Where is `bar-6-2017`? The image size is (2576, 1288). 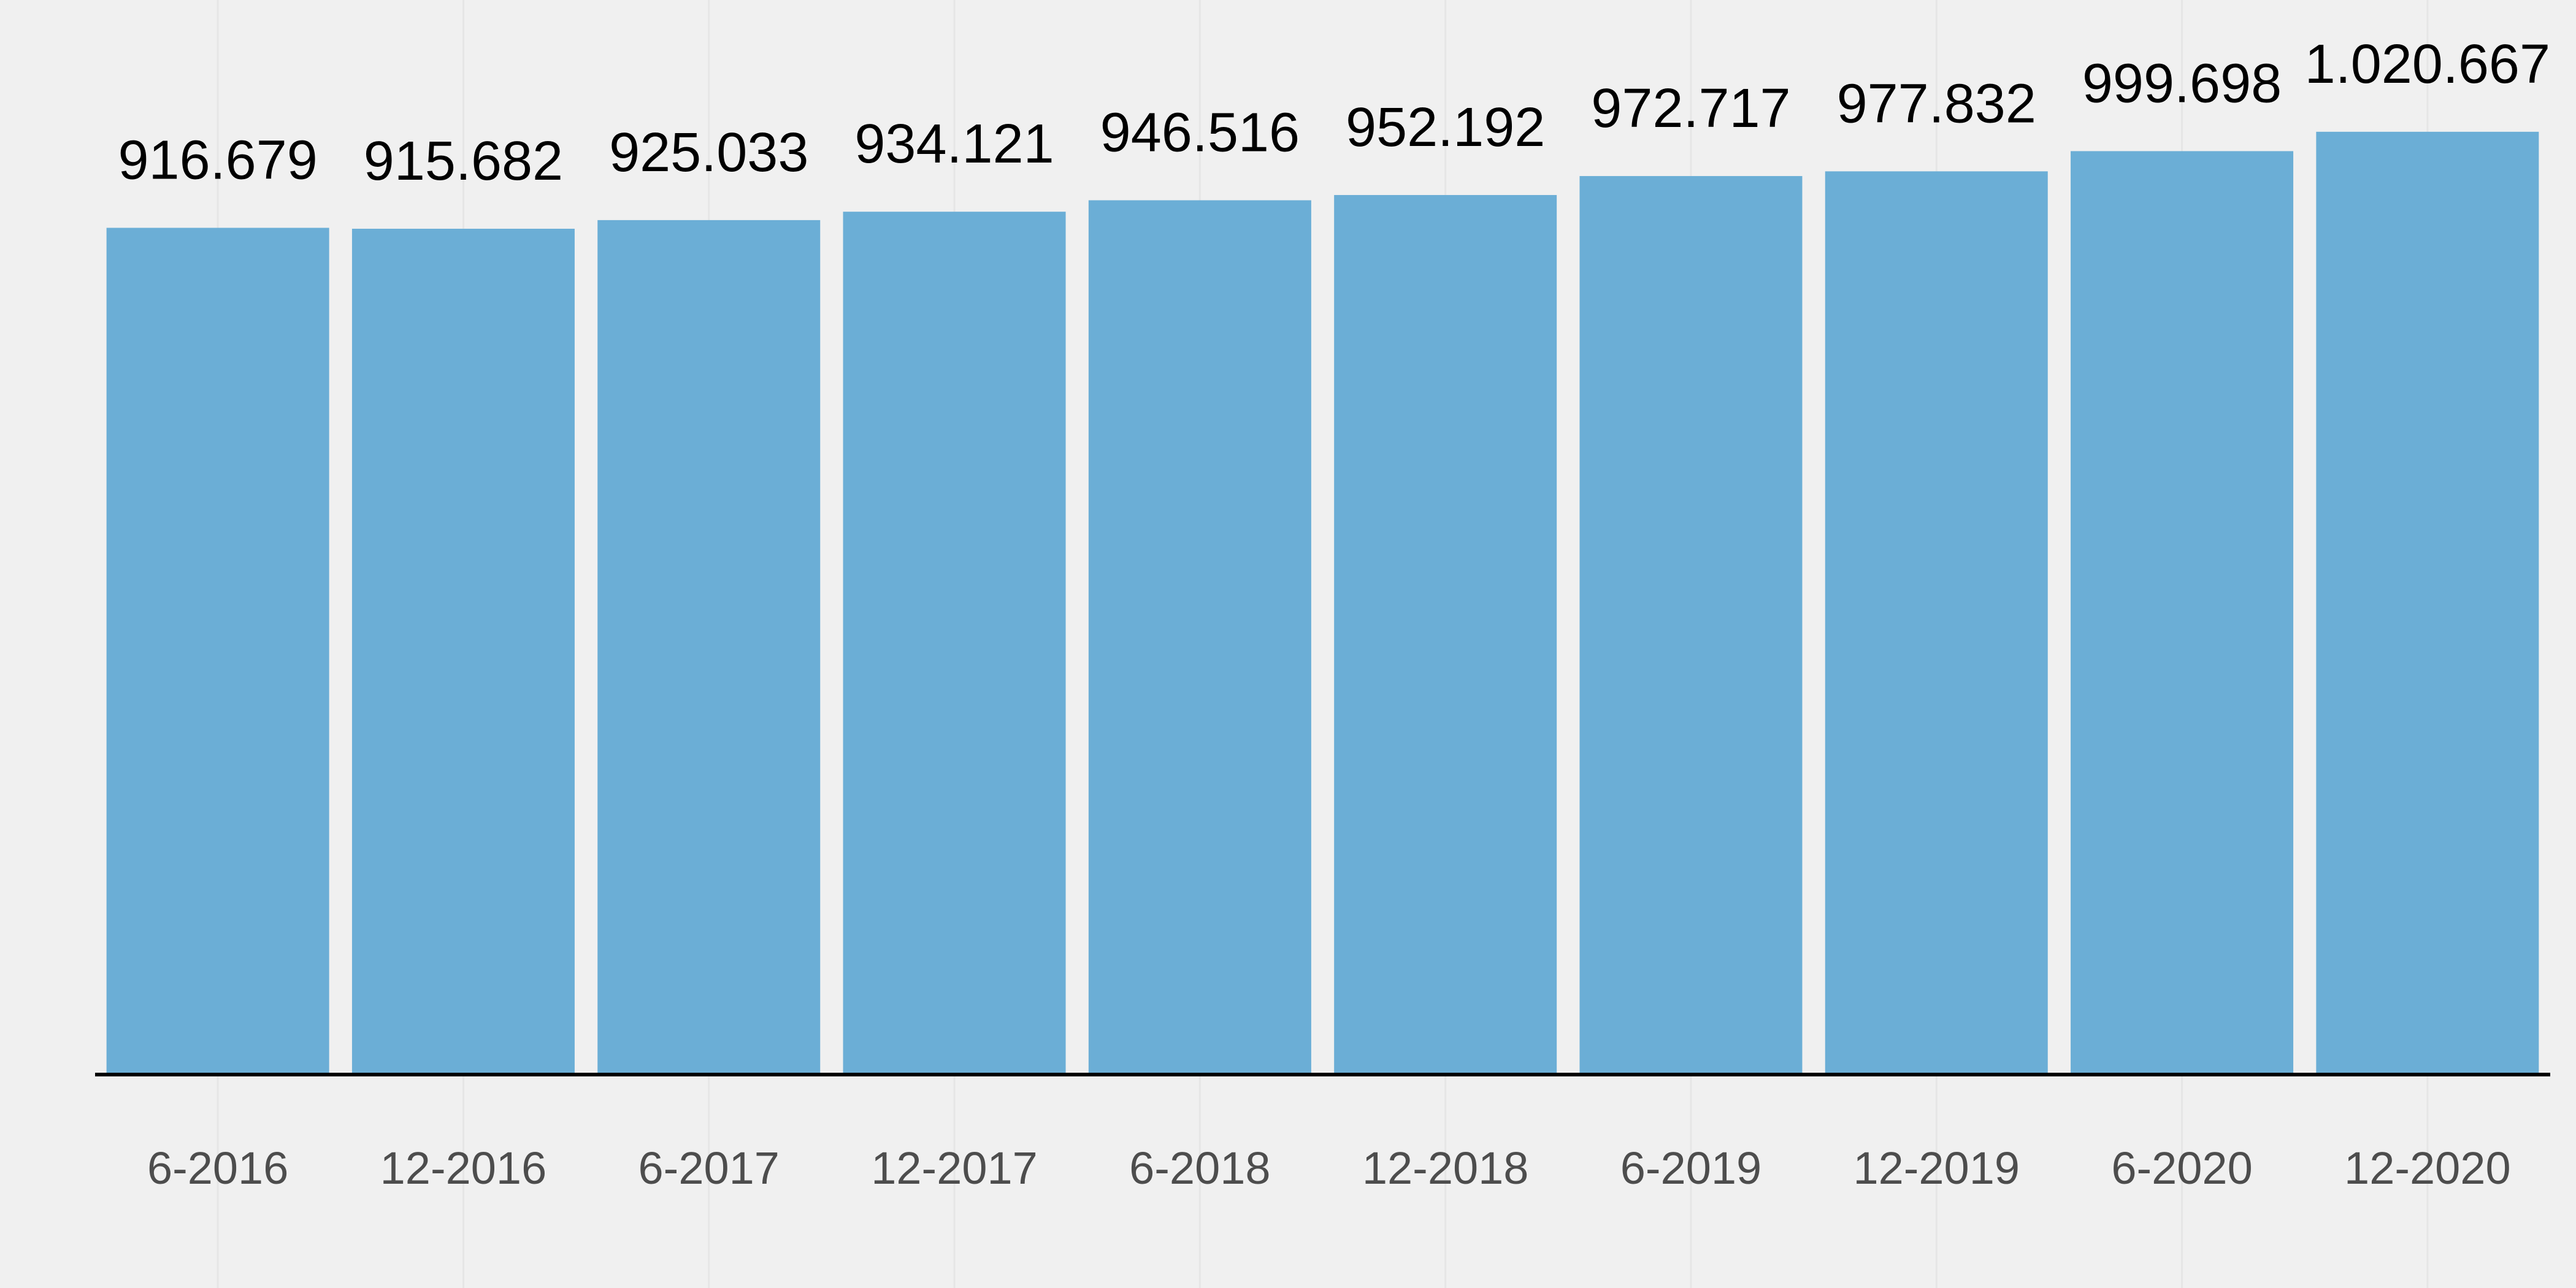
bar-6-2017 is located at coordinates (709, 647).